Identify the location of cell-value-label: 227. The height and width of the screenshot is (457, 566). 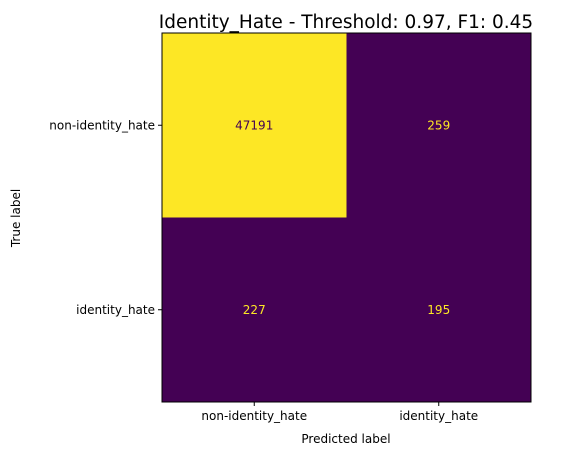
(254, 310).